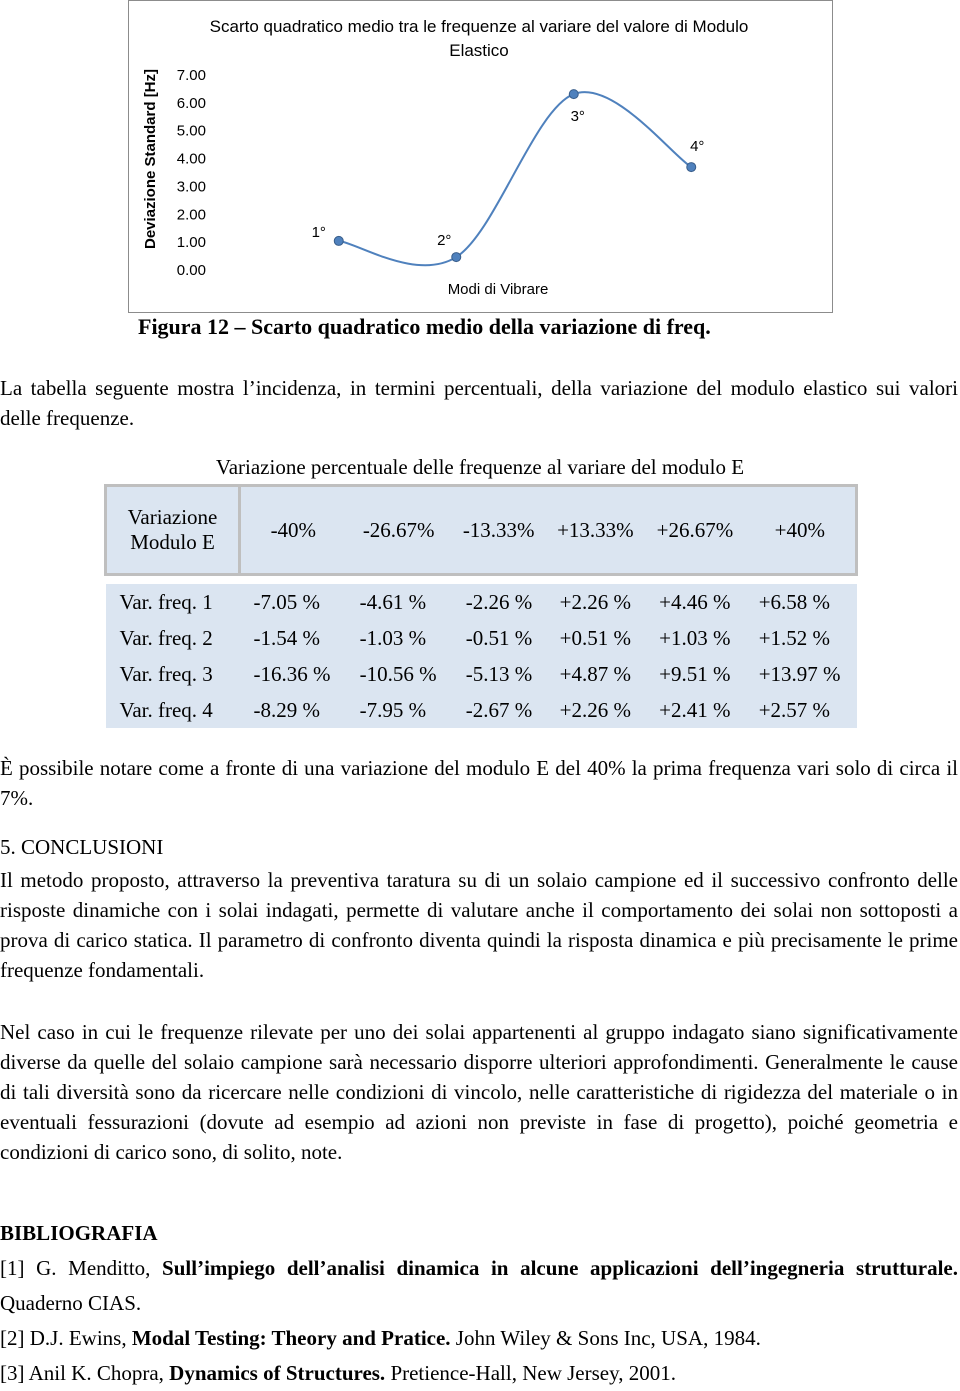 The image size is (960, 1391). Describe the element at coordinates (191, 131) in the screenshot. I see `y-tick-label: 5.00` at that location.